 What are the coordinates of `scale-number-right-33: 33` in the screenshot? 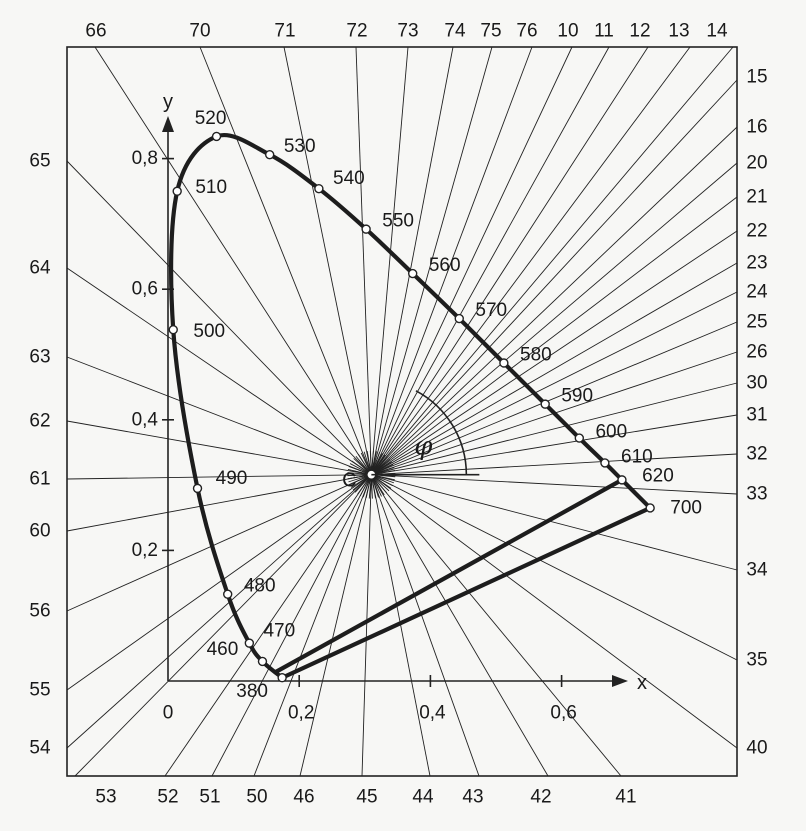 It's located at (756, 494).